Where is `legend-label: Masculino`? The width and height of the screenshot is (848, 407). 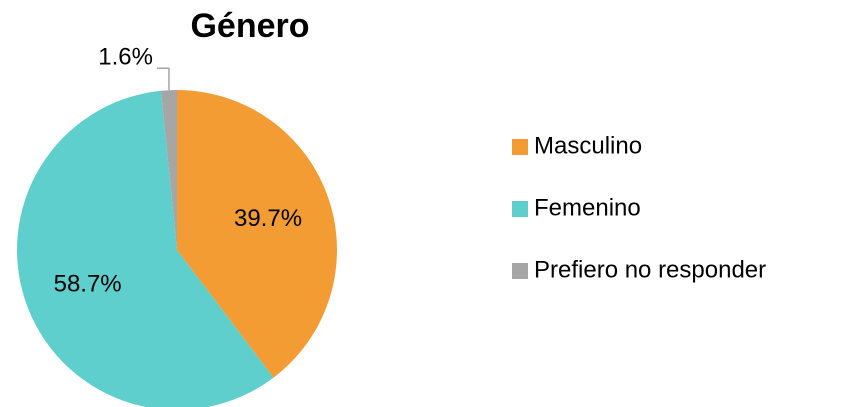 legend-label: Masculino is located at coordinates (588, 145).